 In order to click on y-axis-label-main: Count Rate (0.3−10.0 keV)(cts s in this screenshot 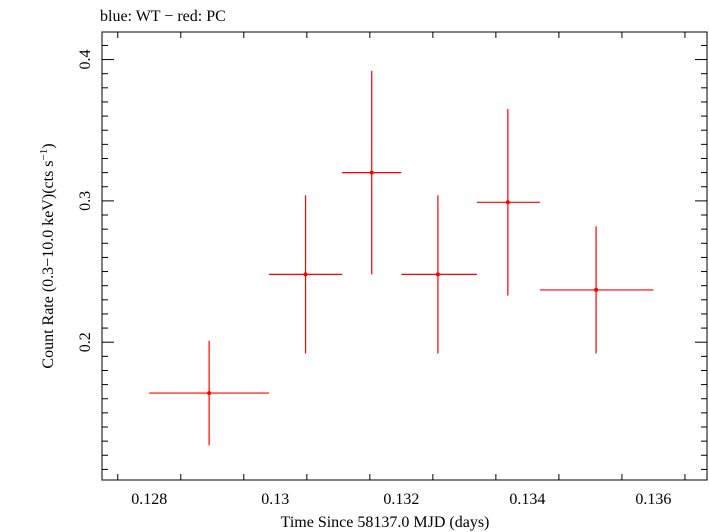, I will do `click(48, 264)`.